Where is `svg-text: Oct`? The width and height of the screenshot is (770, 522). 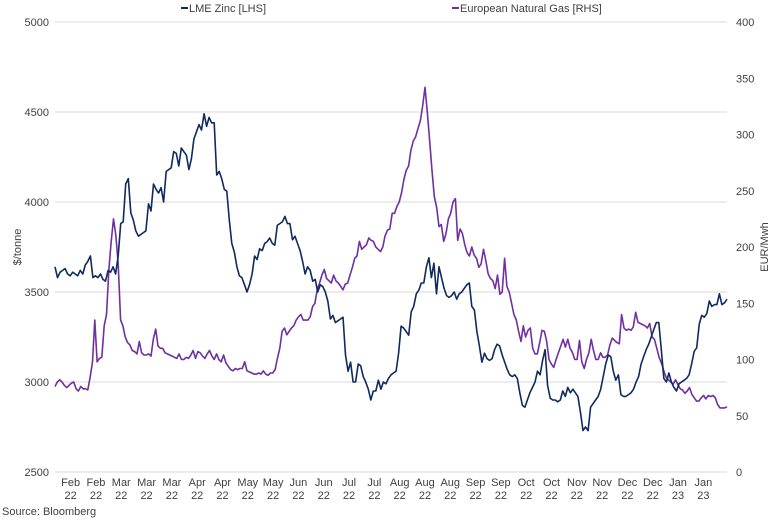
svg-text: Oct is located at coordinates (551, 483).